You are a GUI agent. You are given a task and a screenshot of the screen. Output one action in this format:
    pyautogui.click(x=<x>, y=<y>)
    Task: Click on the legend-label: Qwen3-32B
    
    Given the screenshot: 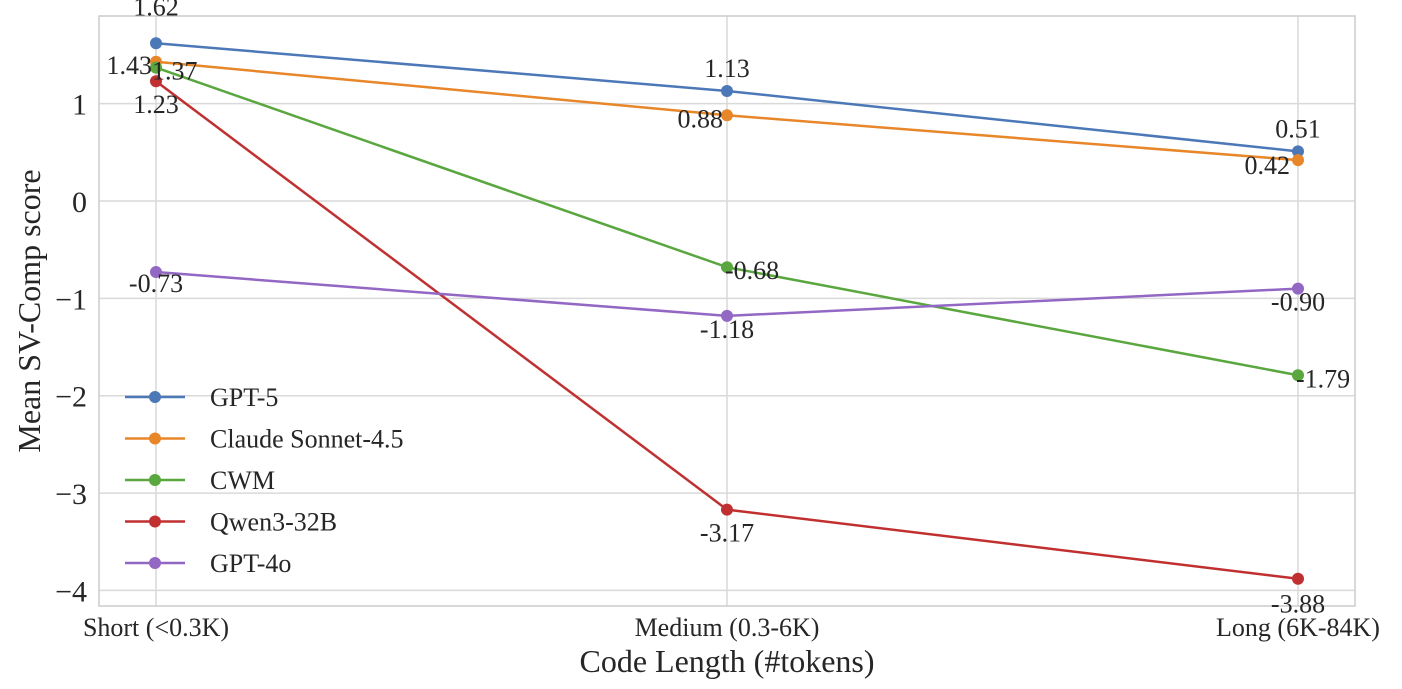 What is the action you would take?
    pyautogui.click(x=273, y=522)
    